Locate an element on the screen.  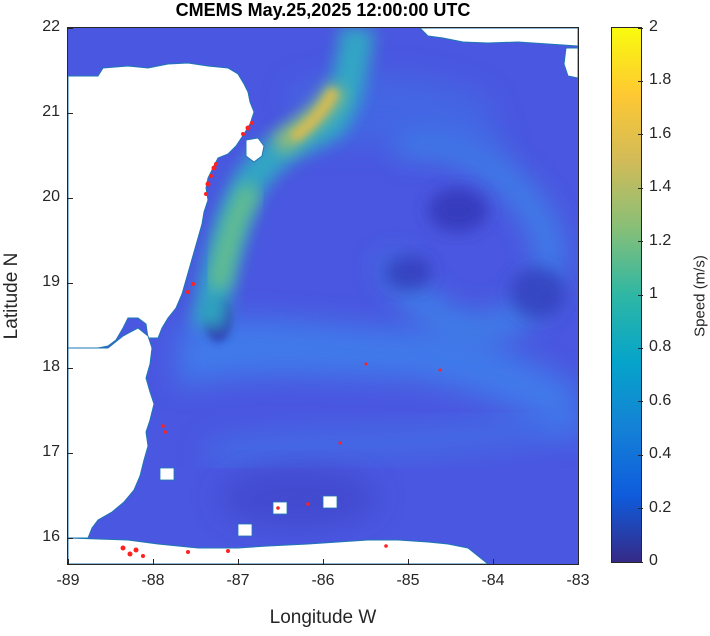
colorbar-tick-label: 1.4 is located at coordinates (660, 187).